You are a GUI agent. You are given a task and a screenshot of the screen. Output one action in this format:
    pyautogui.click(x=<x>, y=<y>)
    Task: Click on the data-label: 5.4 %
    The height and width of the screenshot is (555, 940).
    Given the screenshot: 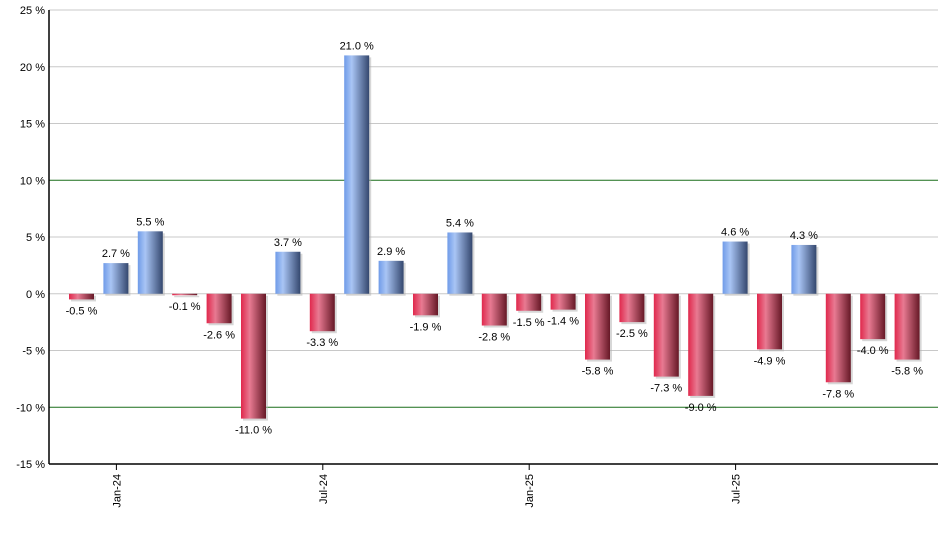 What is the action you would take?
    pyautogui.click(x=460, y=223)
    